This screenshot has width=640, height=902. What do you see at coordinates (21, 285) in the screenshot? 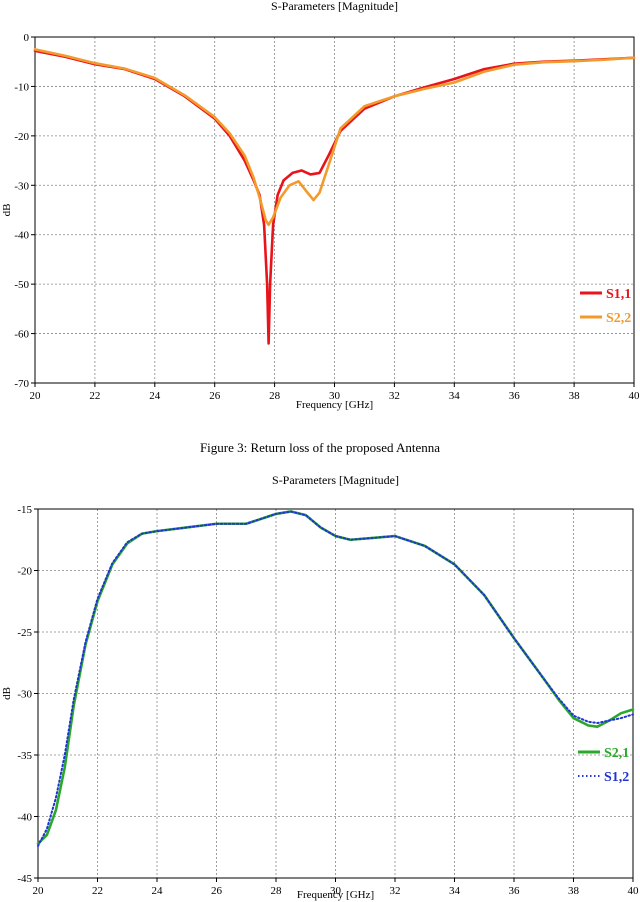
I see `y-tick-label: -50` at bounding box center [21, 285].